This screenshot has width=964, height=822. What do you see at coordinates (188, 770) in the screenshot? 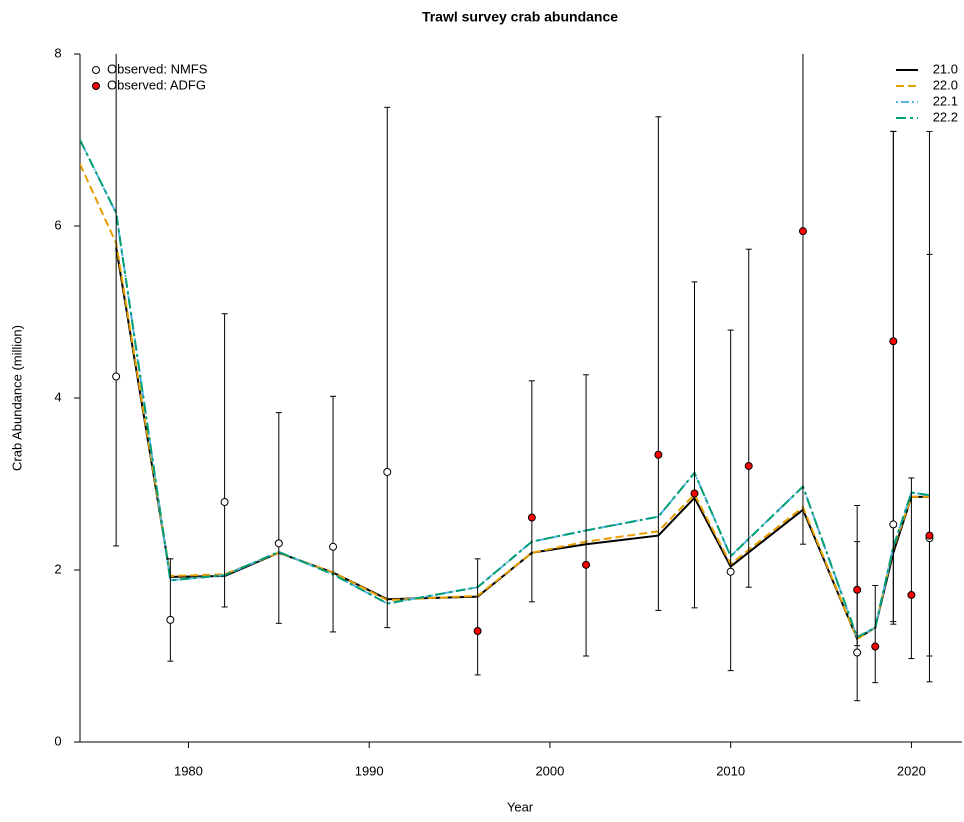
I see `x-tick-label: 1980` at bounding box center [188, 770].